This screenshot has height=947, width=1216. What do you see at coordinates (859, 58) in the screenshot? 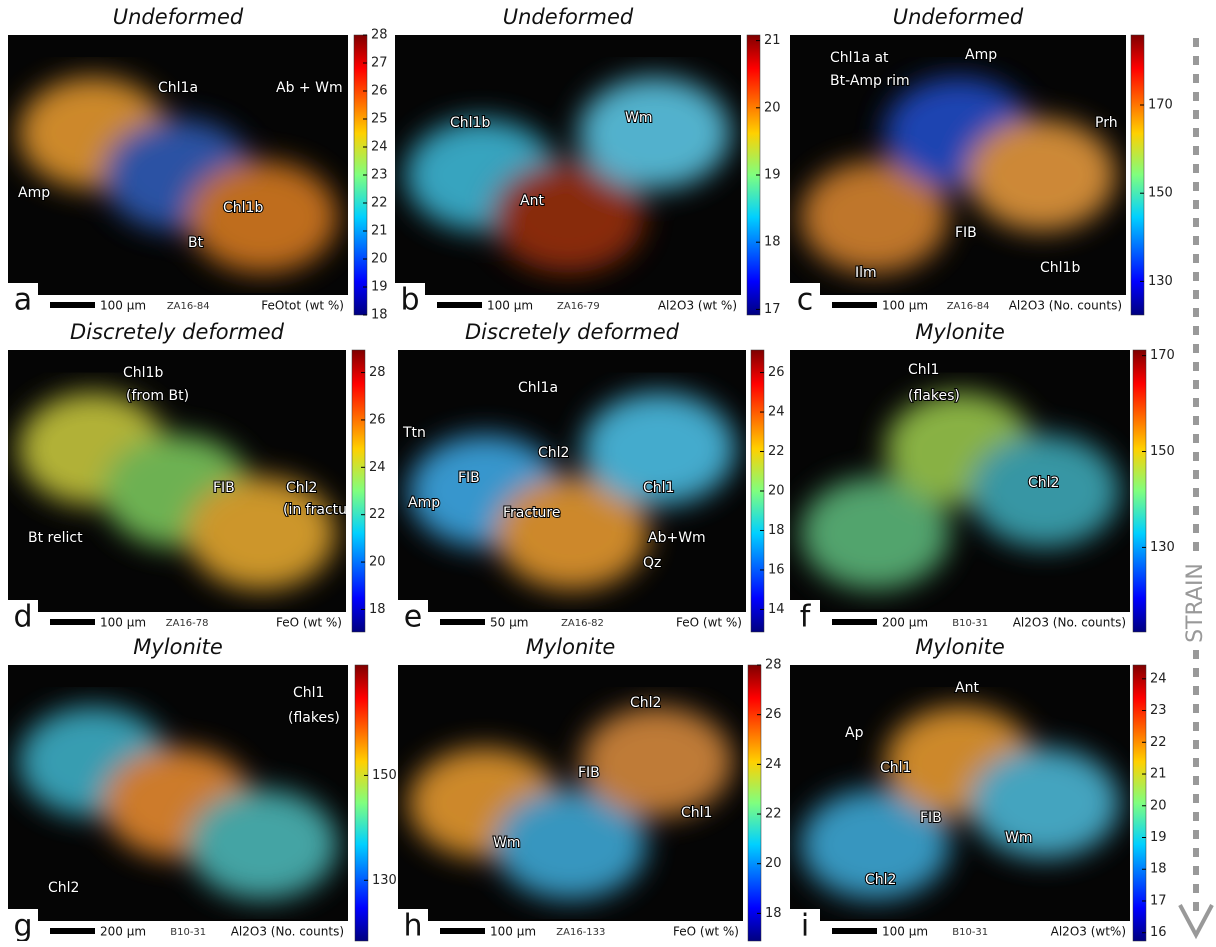
I see `annotation: Chl1a at` at bounding box center [859, 58].